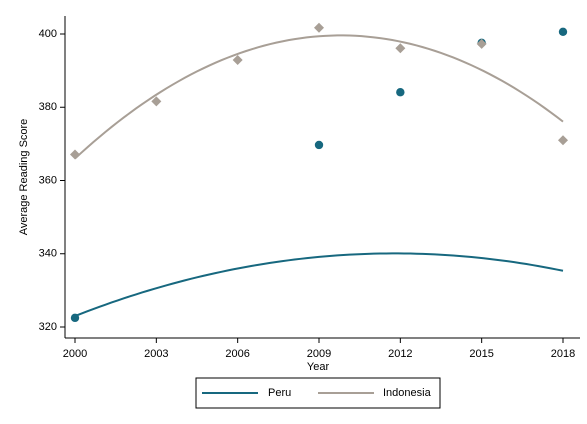 Image resolution: width=587 pixels, height=424 pixels. Describe the element at coordinates (318, 393) in the screenshot. I see `legend: Peru Indonesia` at that location.